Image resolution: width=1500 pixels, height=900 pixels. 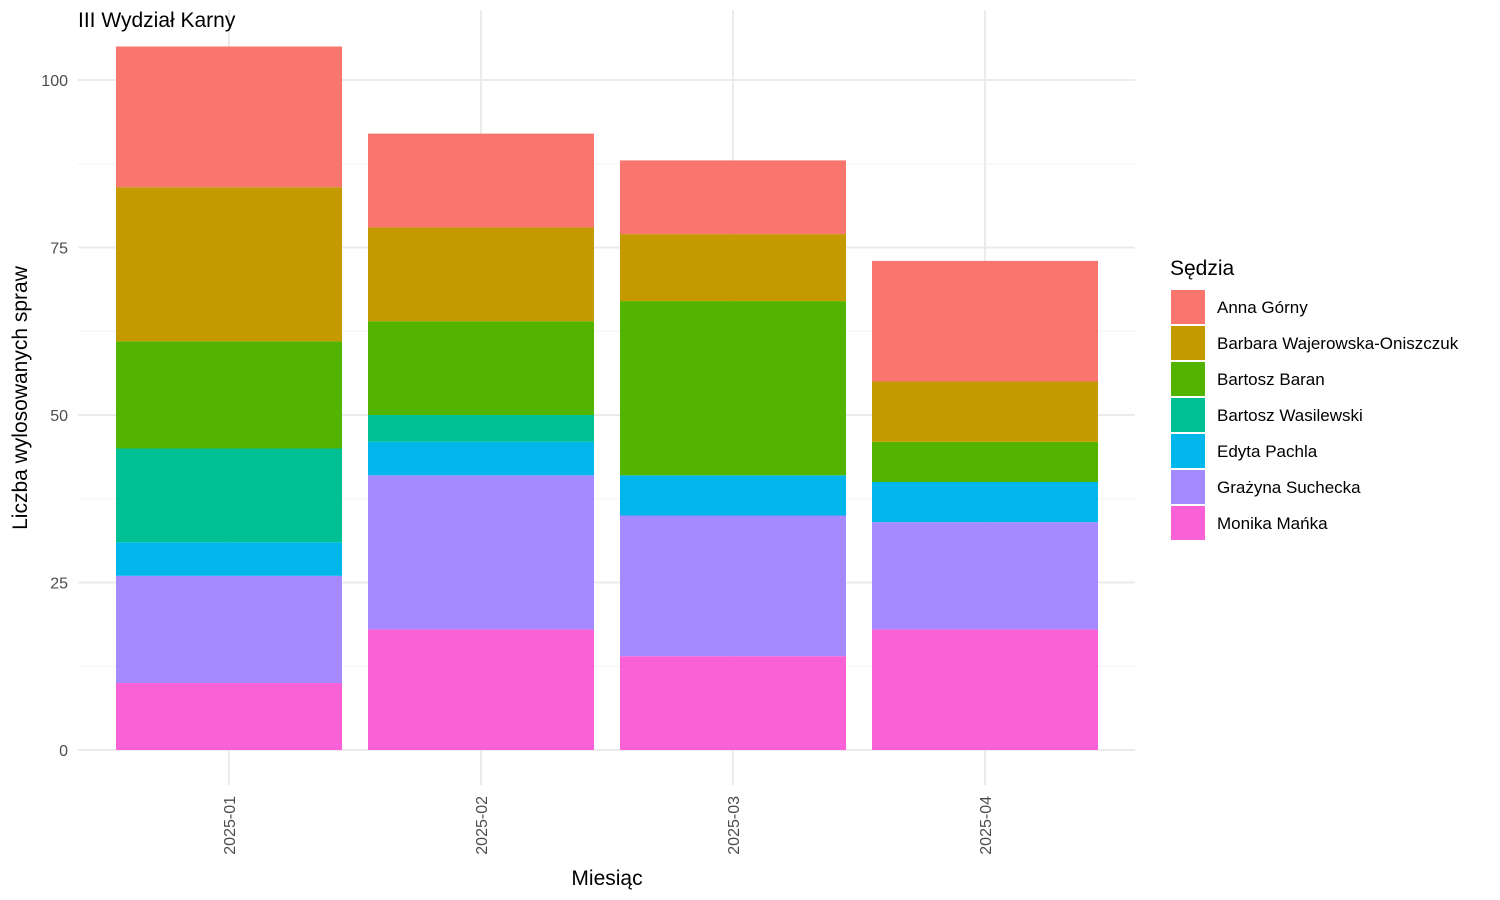 I want to click on legend-label: Anna Górny, so click(x=1262, y=307).